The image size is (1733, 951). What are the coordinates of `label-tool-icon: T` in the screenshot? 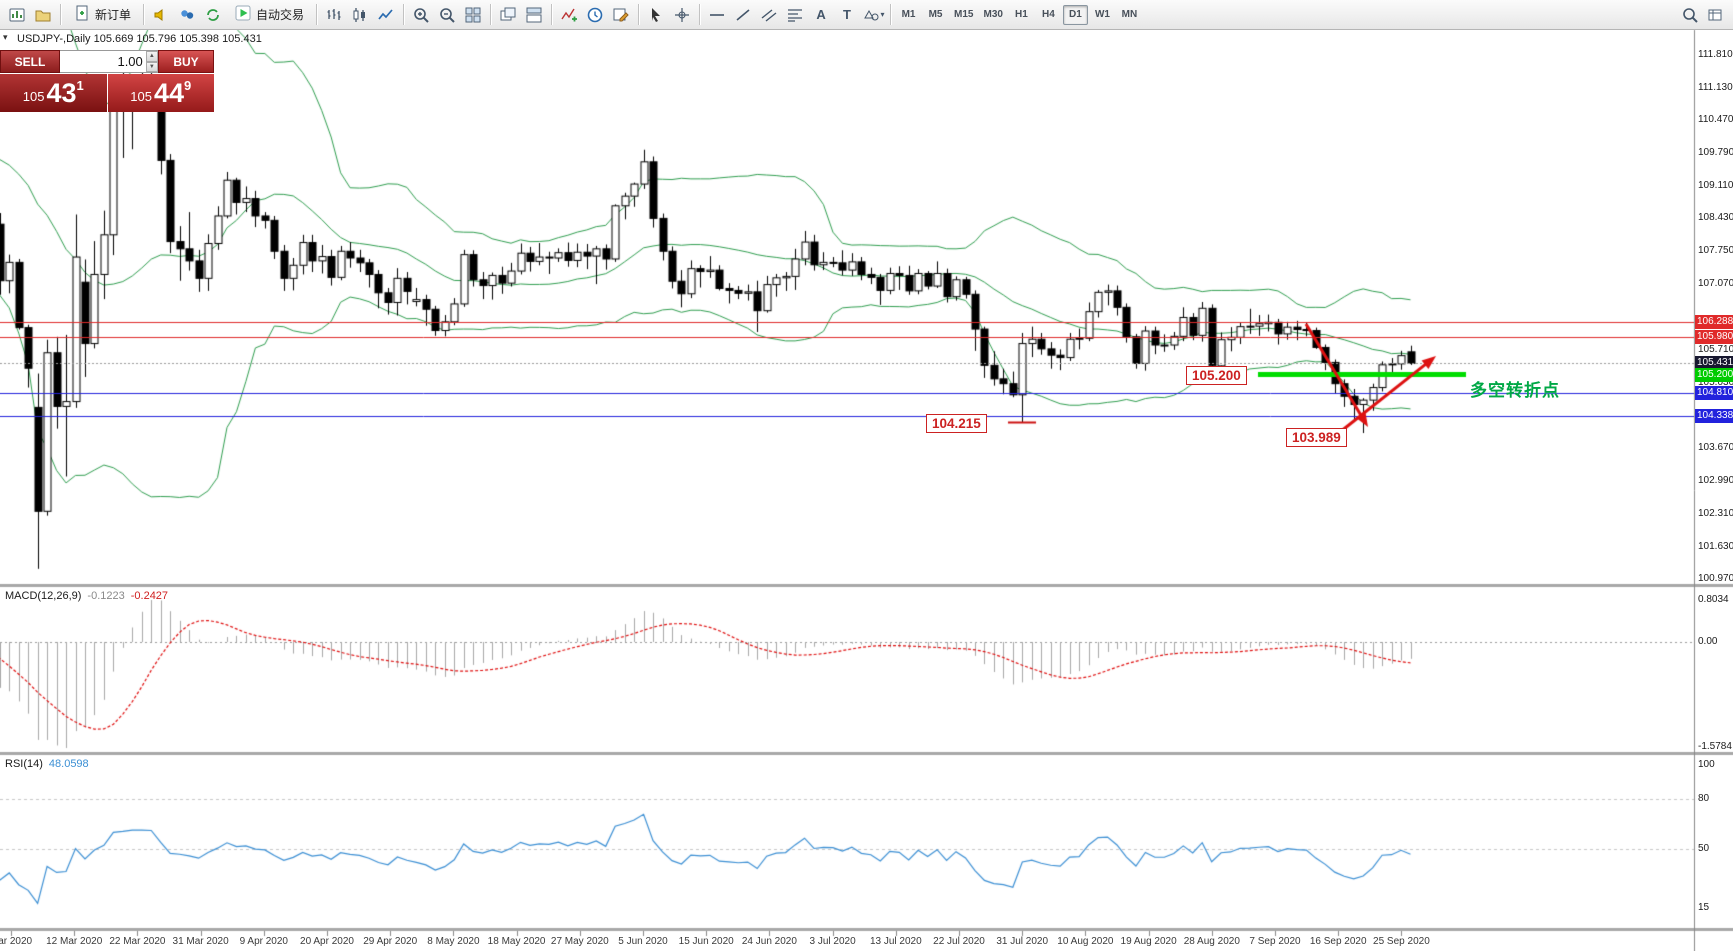 It's located at (847, 15).